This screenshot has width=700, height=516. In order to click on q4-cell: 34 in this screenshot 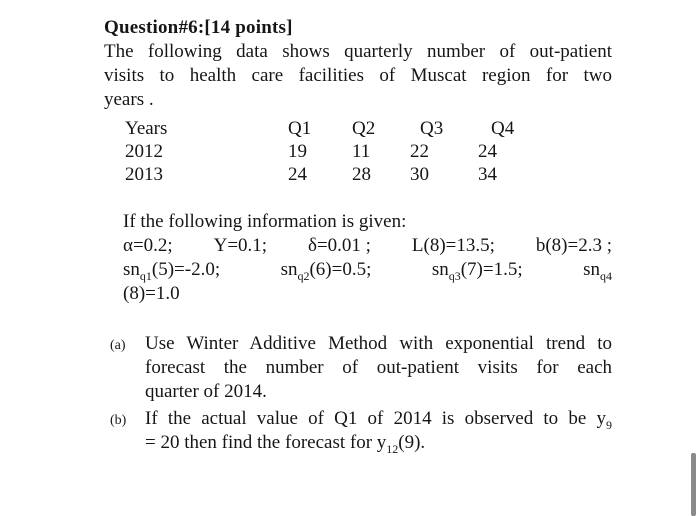, I will do `click(487, 174)`.